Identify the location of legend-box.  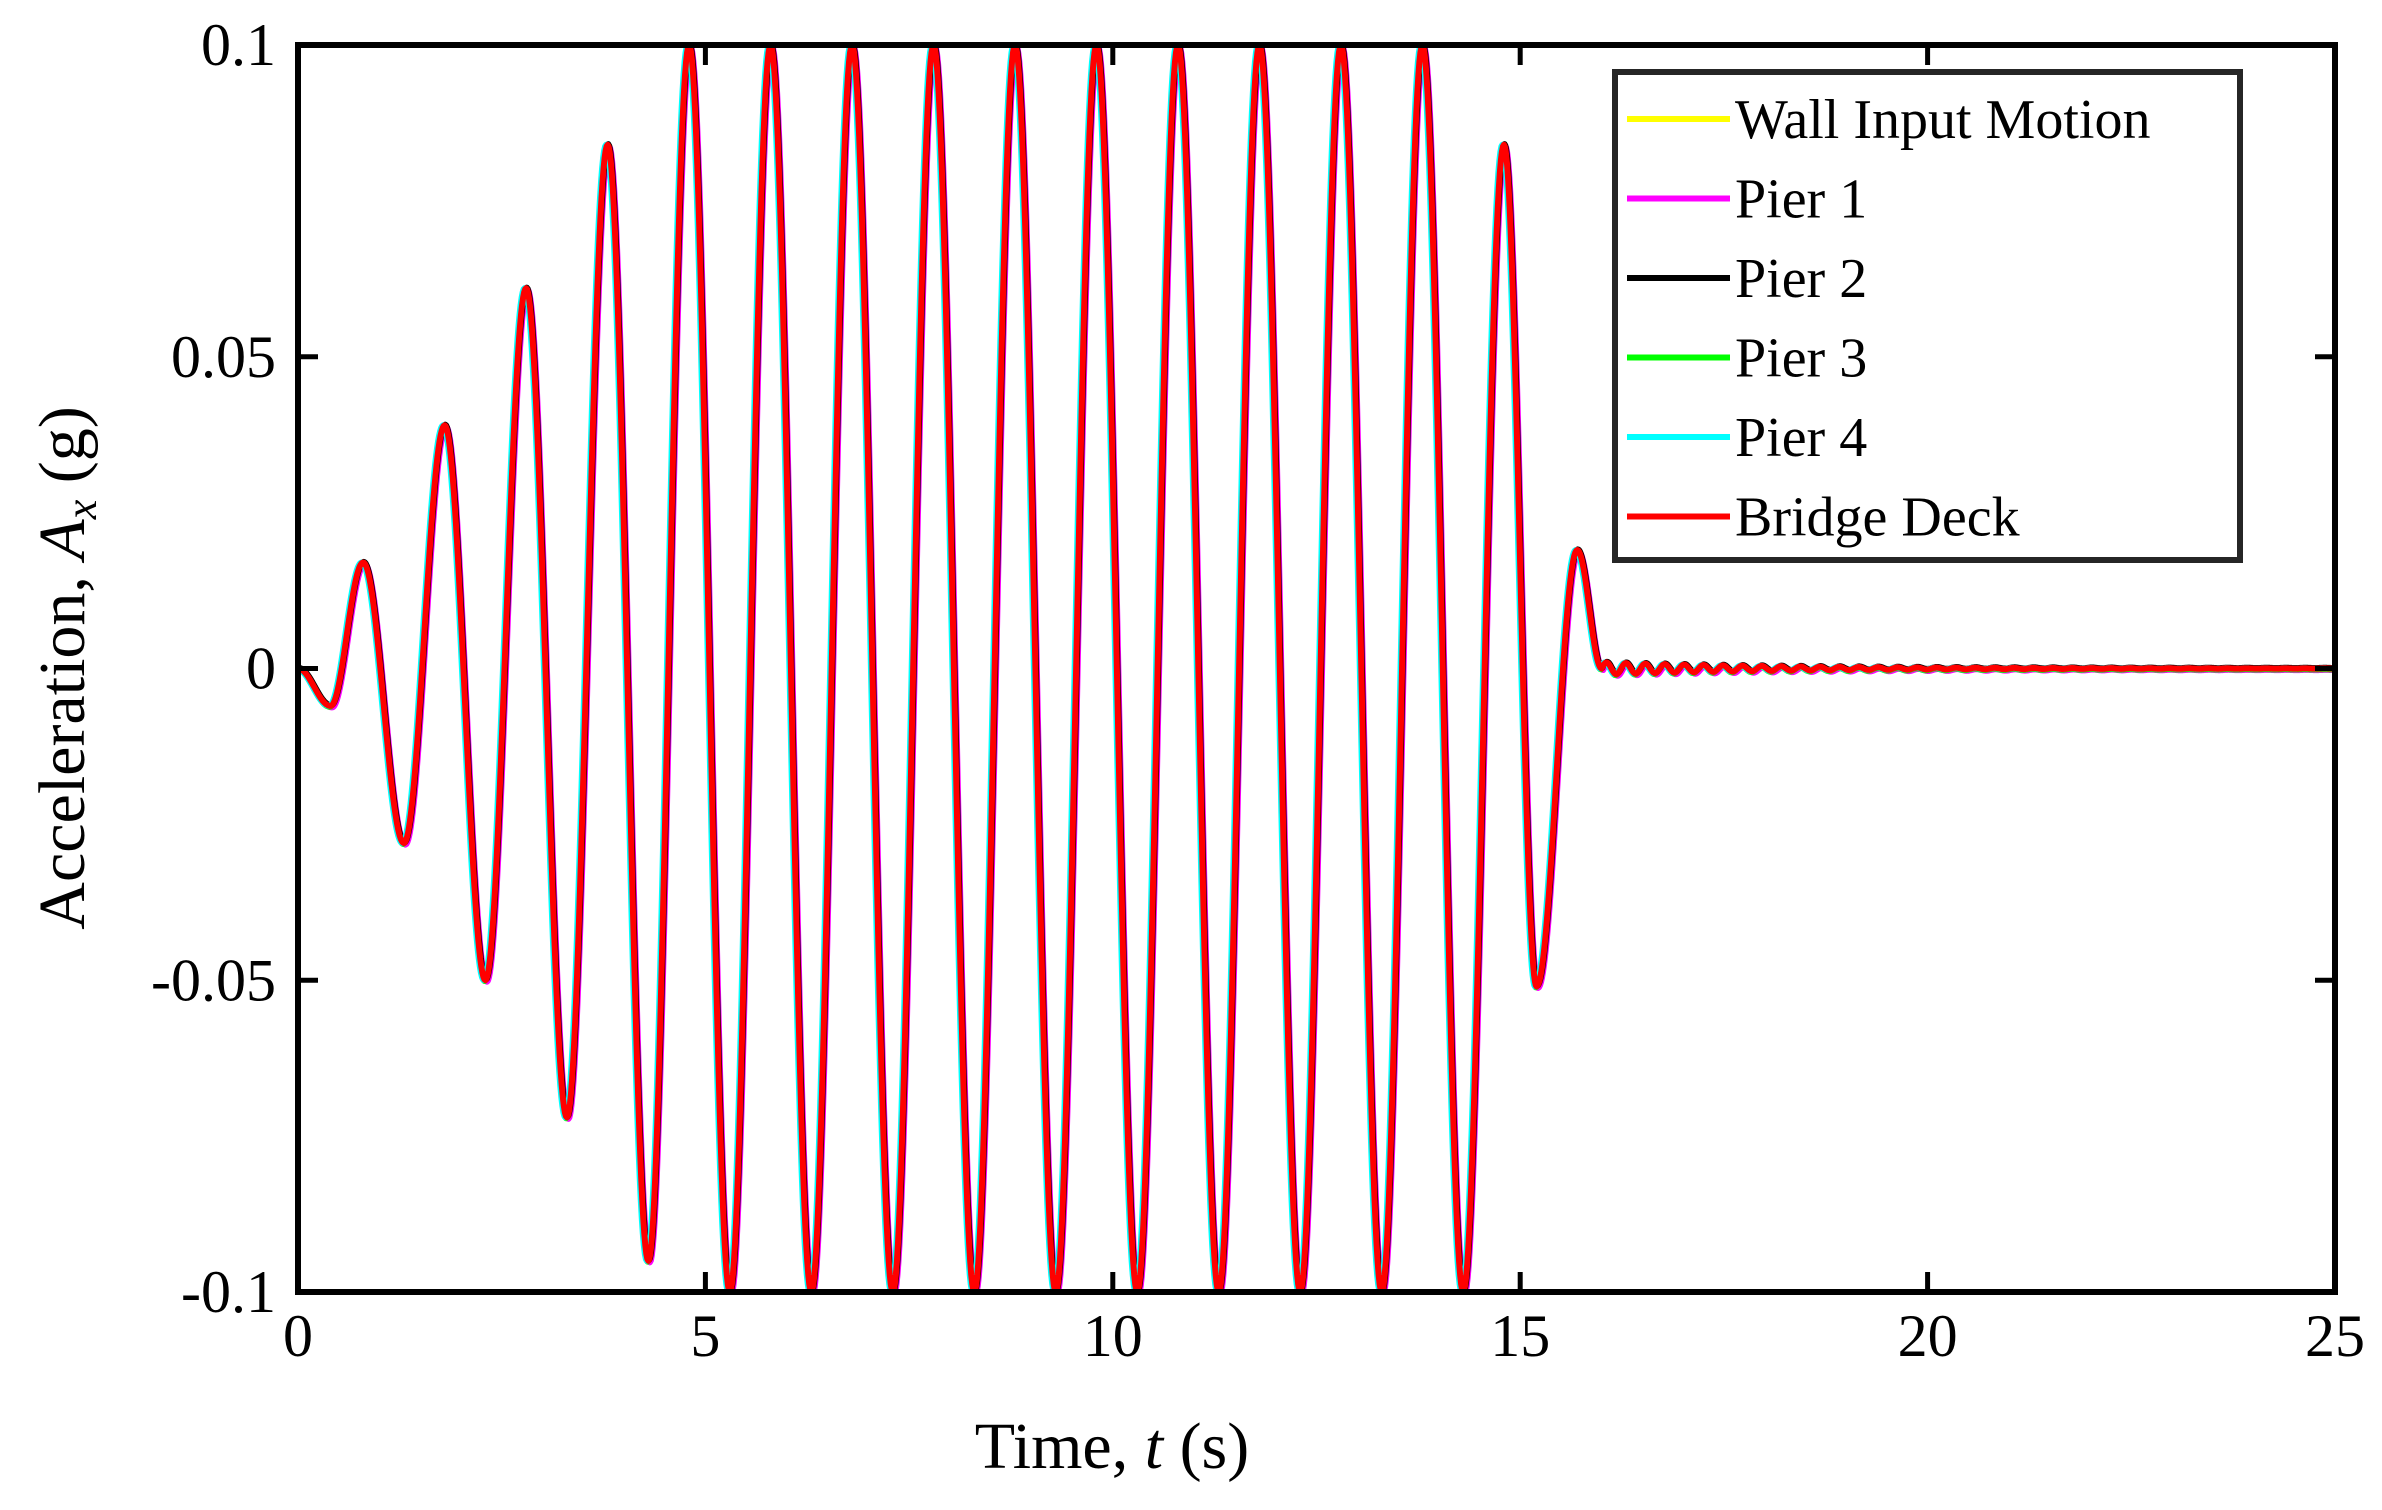
(1927, 316).